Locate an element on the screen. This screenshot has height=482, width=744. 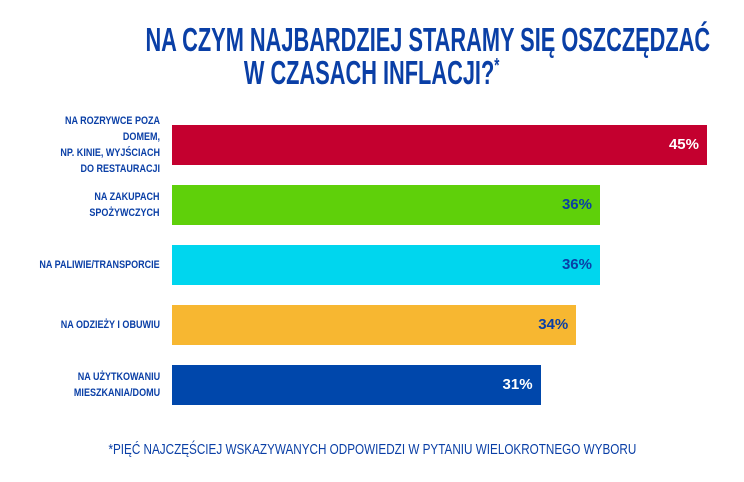
category-label: NA ZAKUPACH SPOŻYWCZYCH is located at coordinates (80, 205).